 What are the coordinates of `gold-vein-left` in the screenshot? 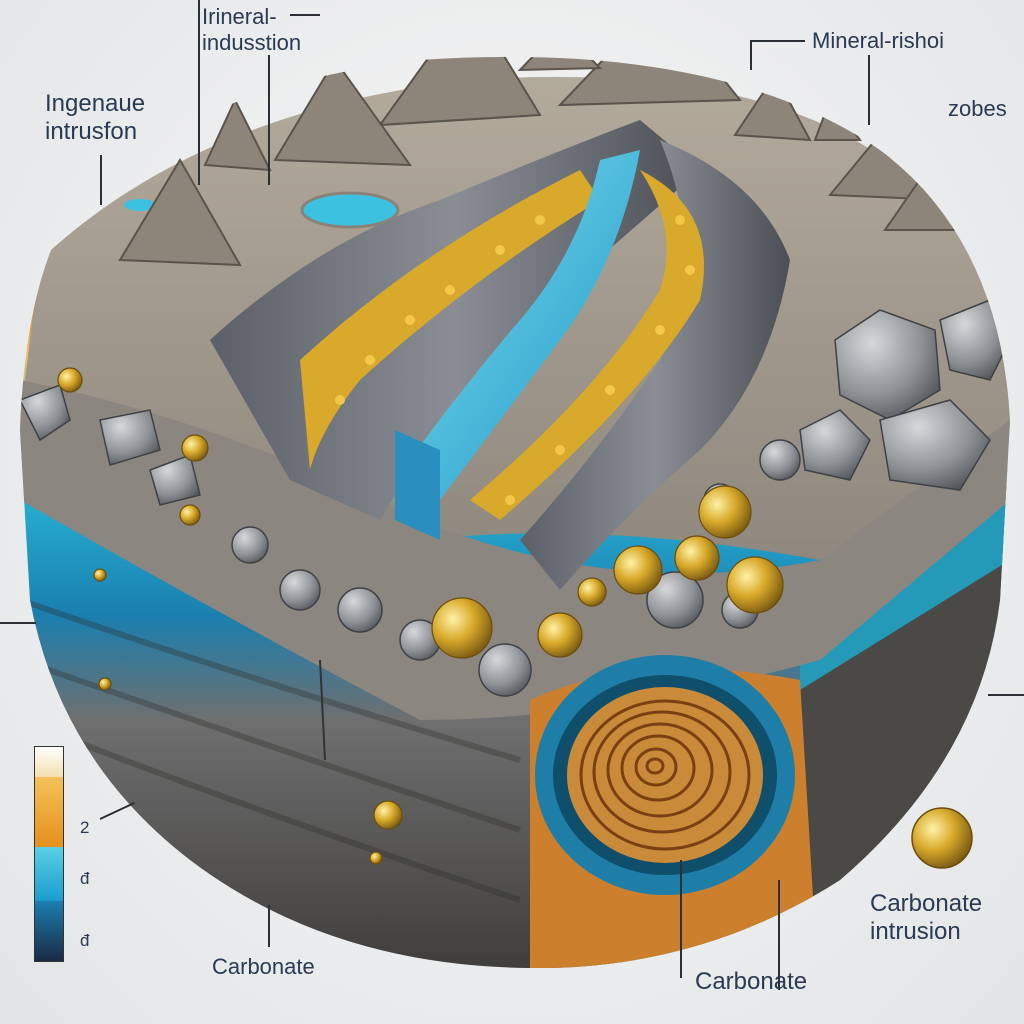 It's located at (450, 320).